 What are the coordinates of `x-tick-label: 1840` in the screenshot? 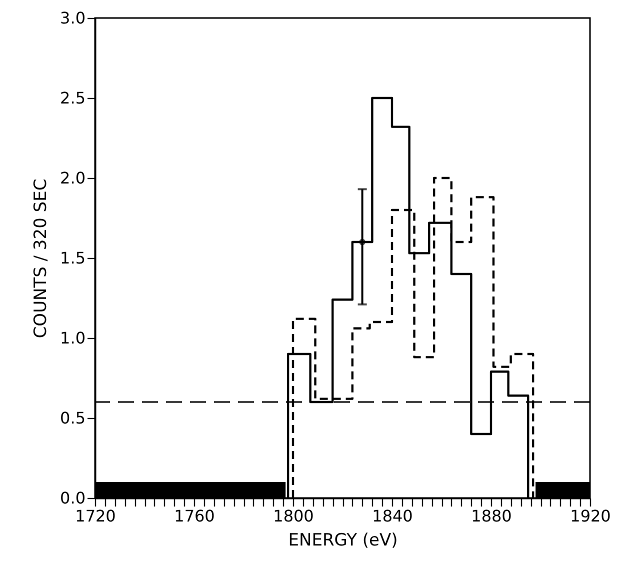 It's located at (392, 516).